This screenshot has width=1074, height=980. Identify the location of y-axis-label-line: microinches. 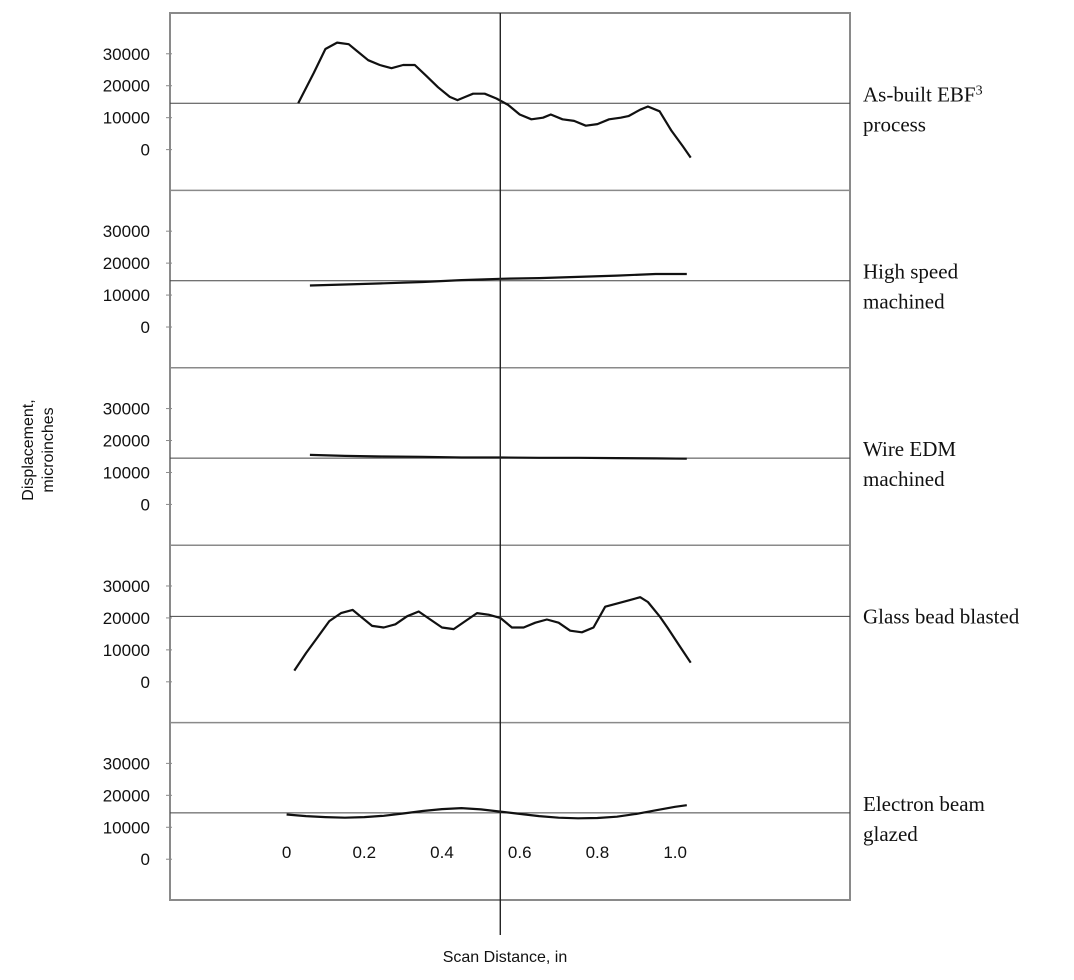
(48, 449).